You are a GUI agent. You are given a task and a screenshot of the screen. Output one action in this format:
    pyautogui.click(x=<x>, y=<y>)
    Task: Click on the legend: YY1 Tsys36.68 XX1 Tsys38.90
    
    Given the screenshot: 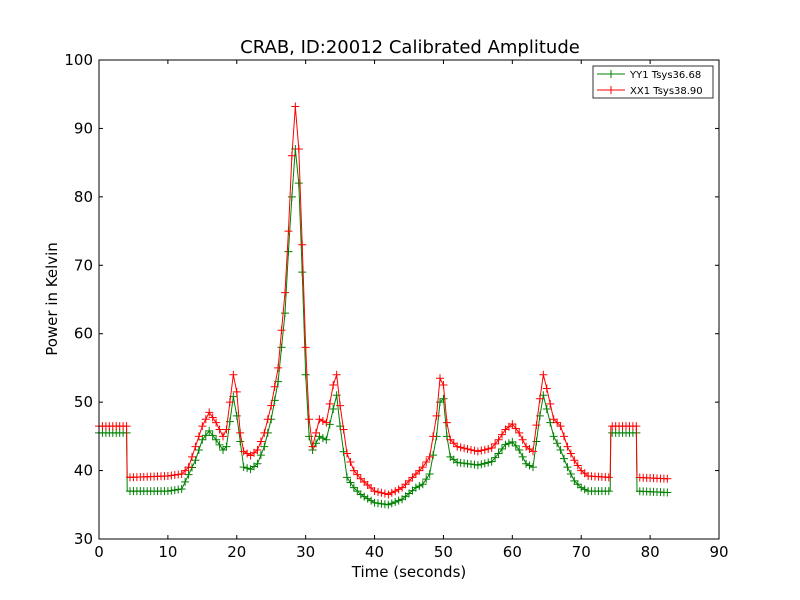 What is the action you would take?
    pyautogui.click(x=653, y=82)
    